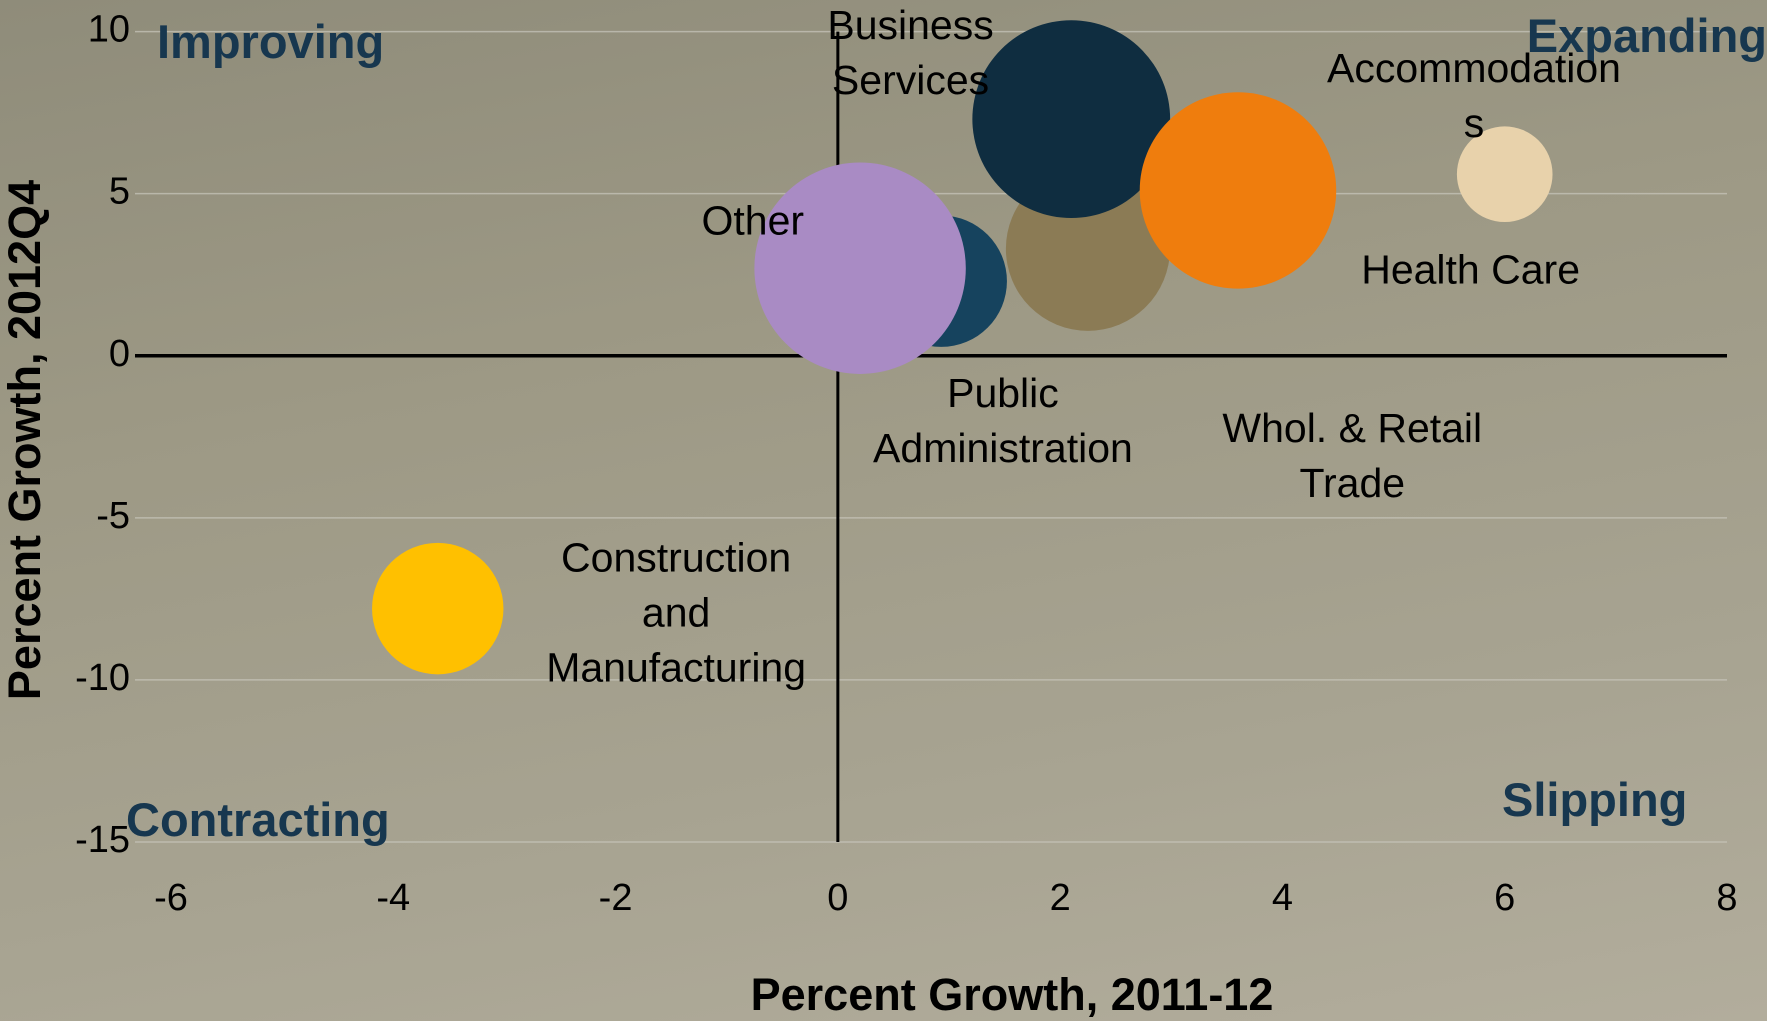 This screenshot has height=1021, width=1767. Describe the element at coordinates (1474, 95) in the screenshot. I see `bubble-label: Accommodation s` at that location.